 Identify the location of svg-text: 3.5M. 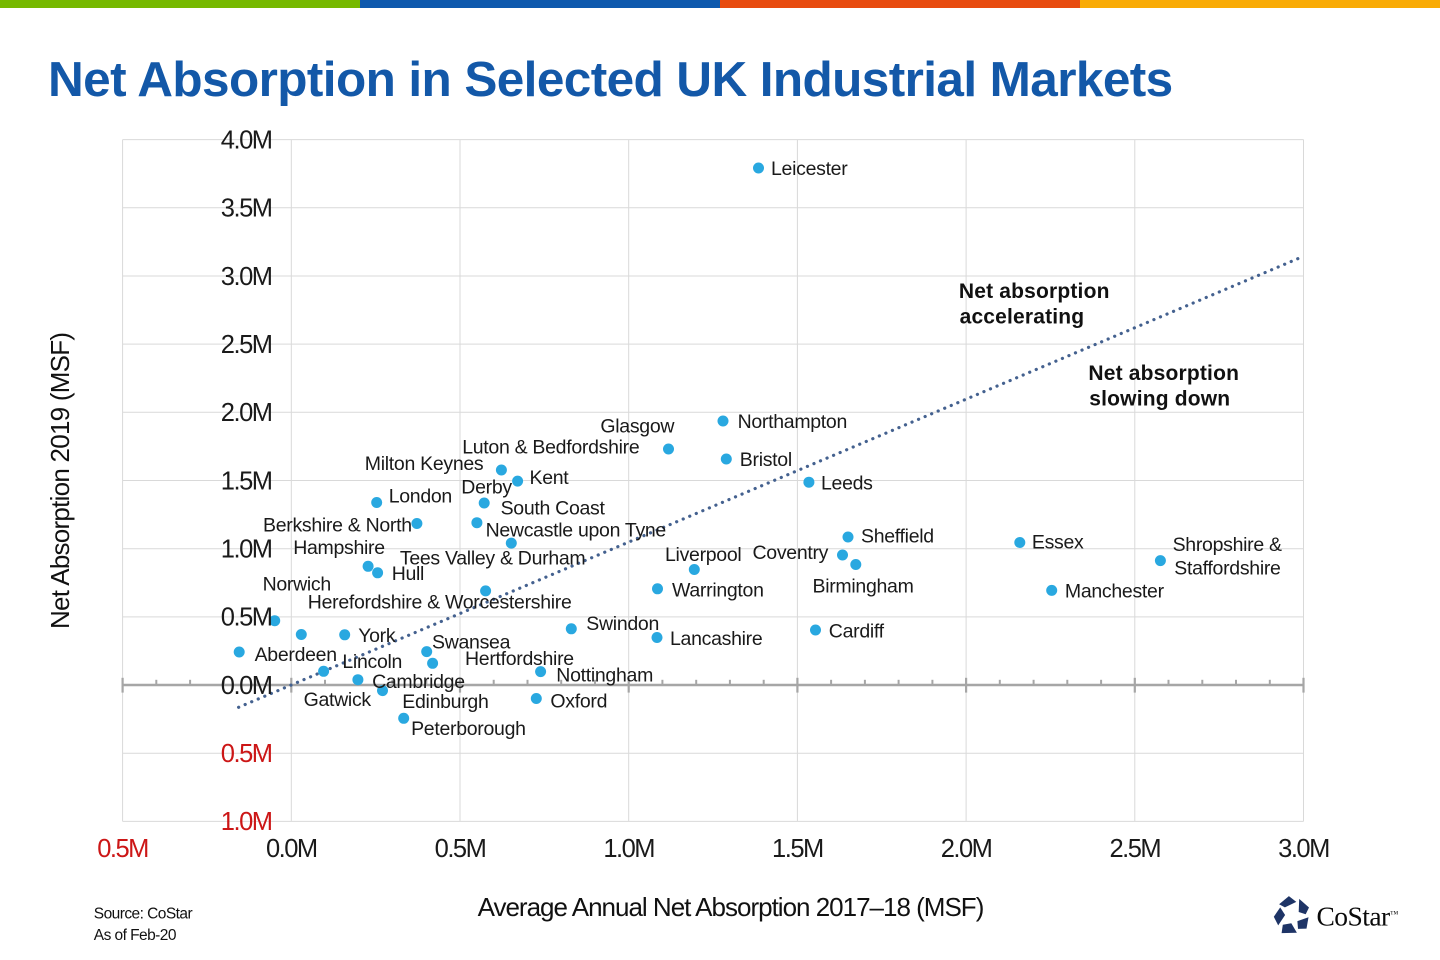
(246, 209).